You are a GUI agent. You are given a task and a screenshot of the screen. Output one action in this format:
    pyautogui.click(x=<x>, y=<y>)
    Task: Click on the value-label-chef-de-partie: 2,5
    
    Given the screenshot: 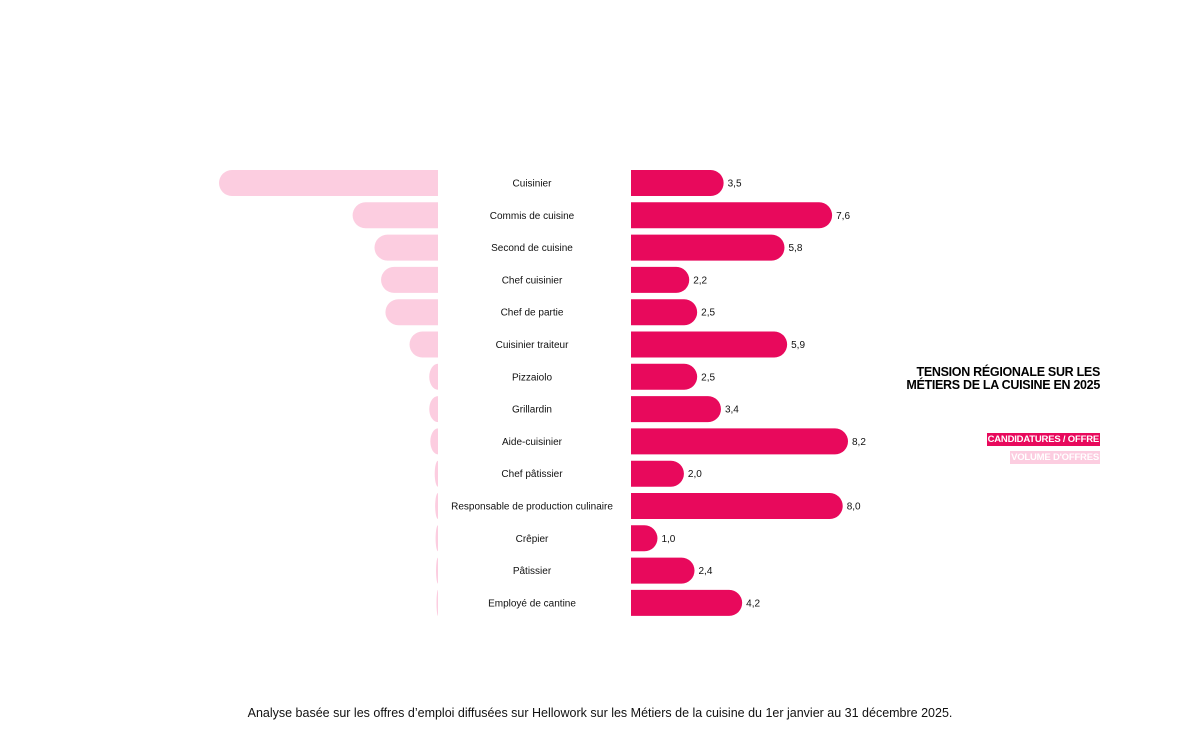 What is the action you would take?
    pyautogui.click(x=708, y=313)
    